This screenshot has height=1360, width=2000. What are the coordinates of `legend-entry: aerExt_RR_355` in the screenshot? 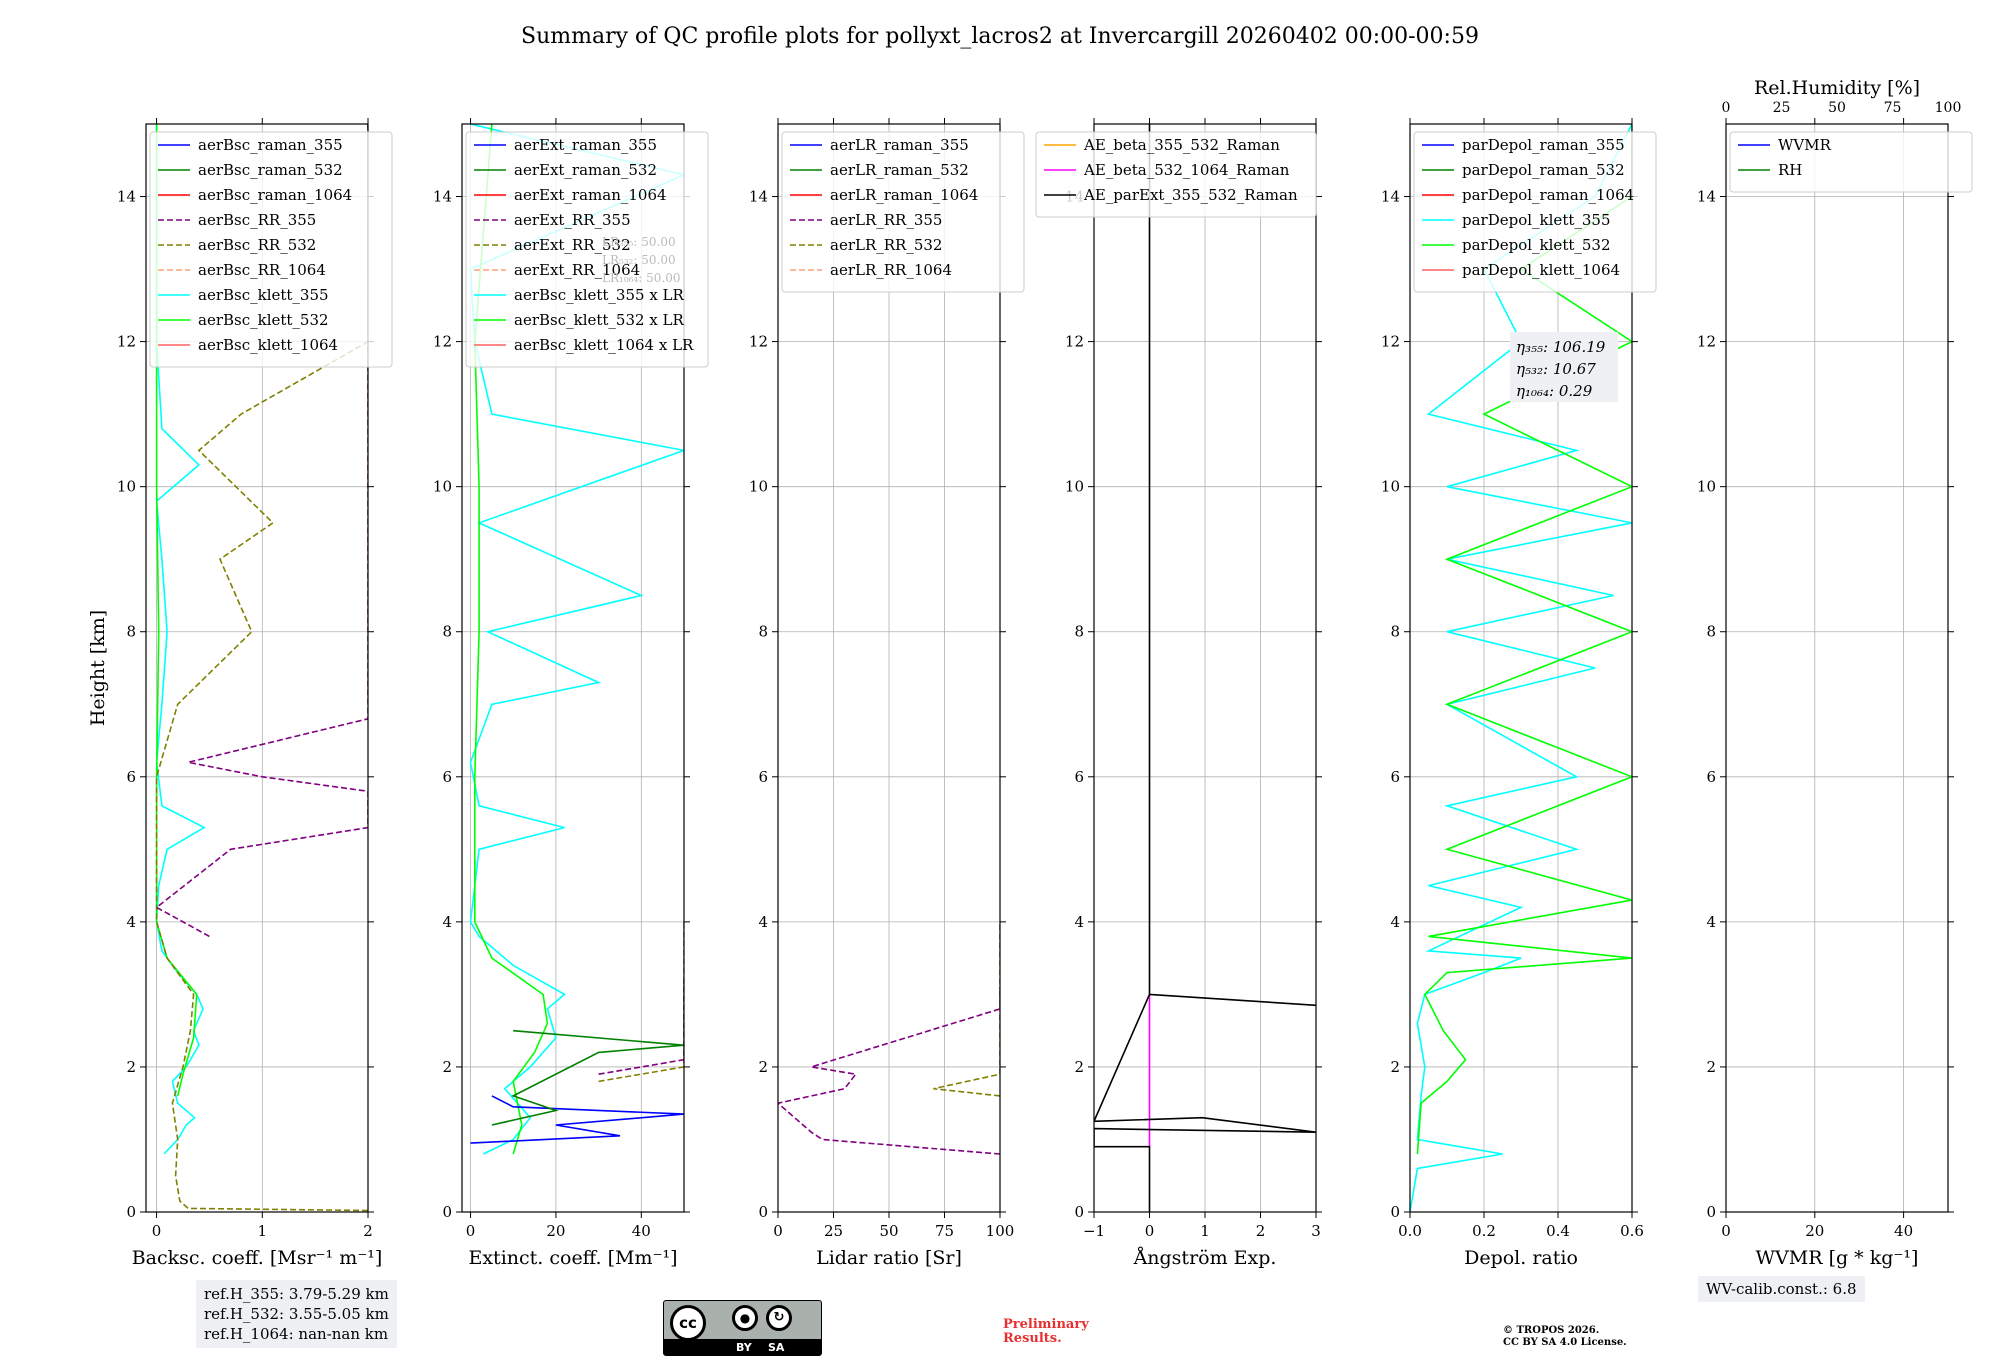 It's located at (572, 220).